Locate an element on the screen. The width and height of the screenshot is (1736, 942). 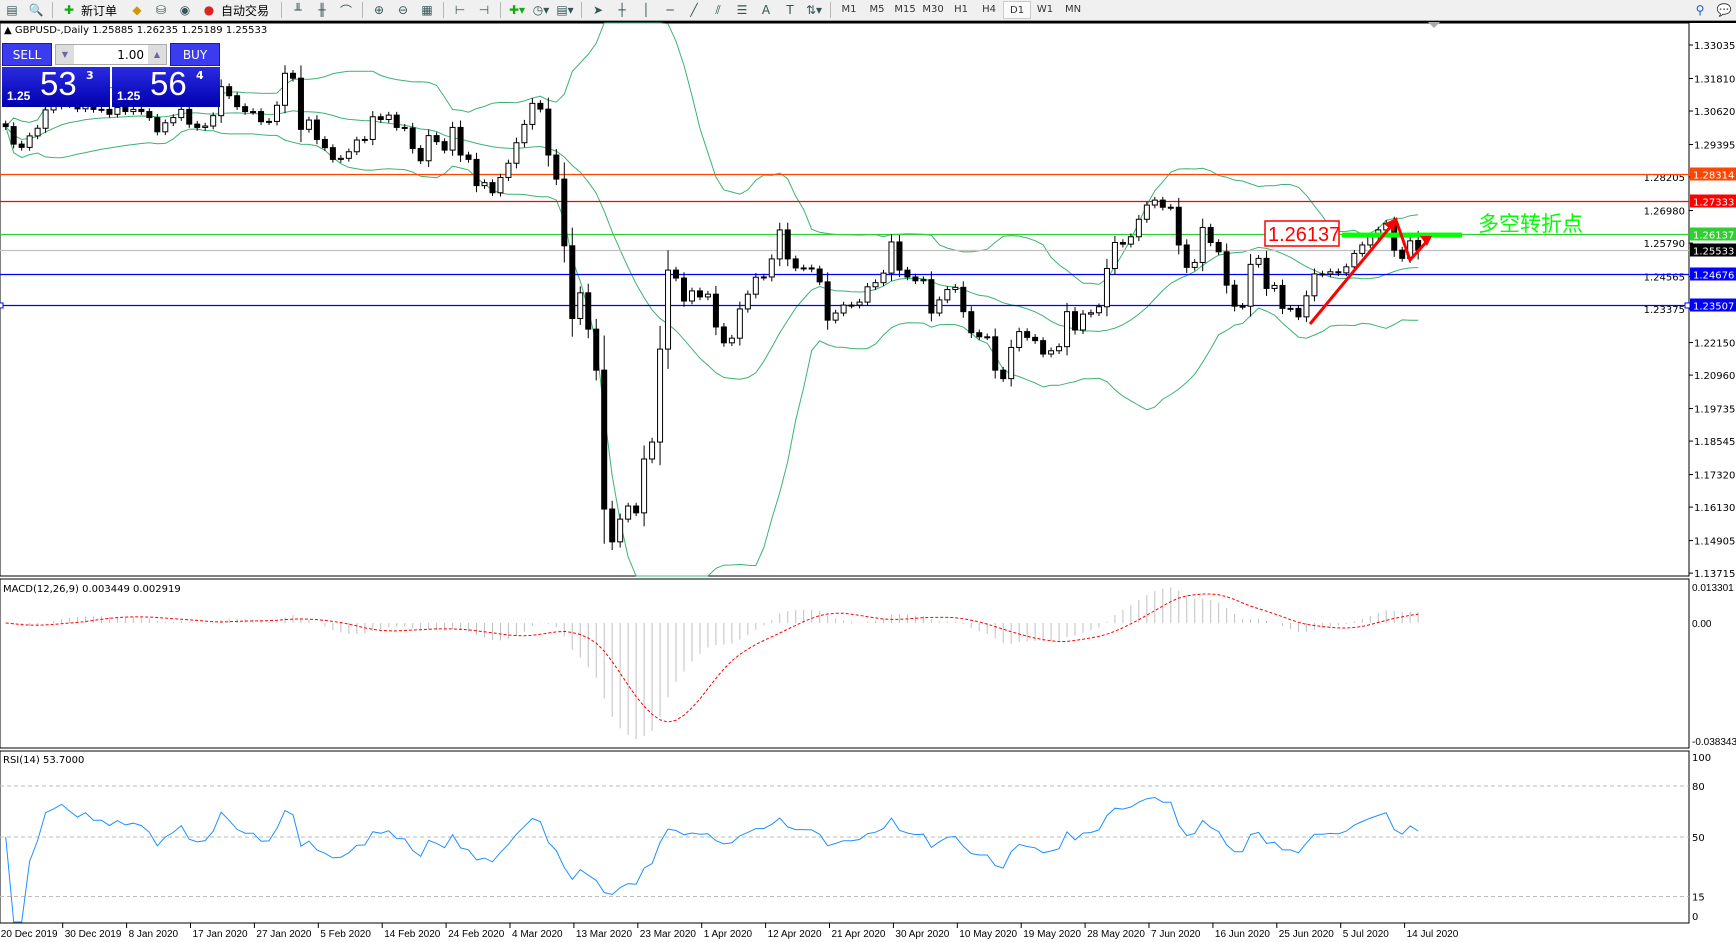
timeframe-m15: M15 is located at coordinates (905, 9).